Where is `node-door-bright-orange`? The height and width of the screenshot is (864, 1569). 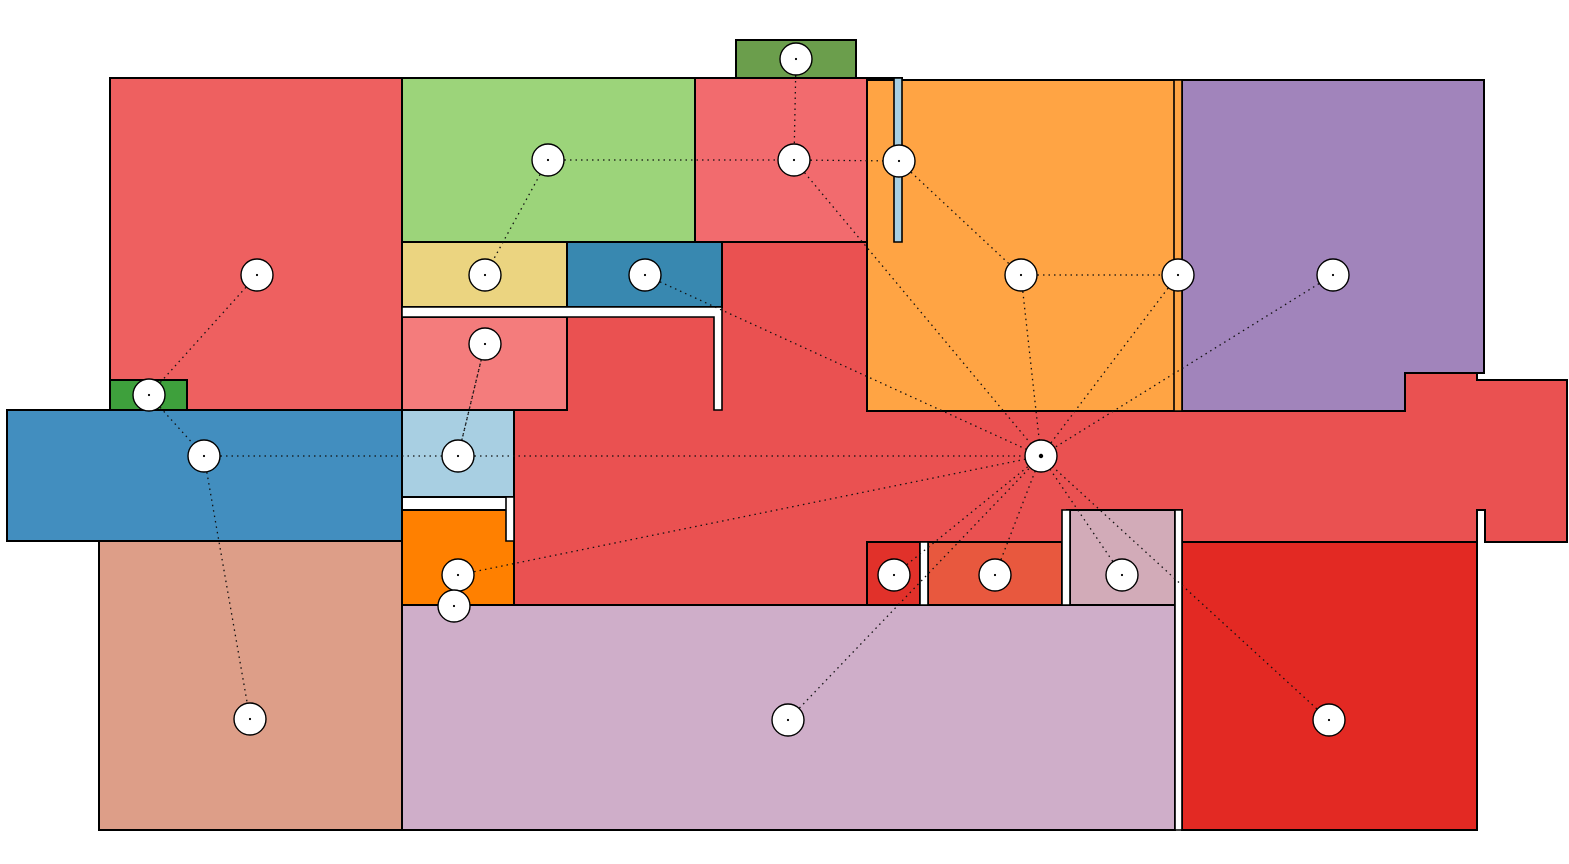
node-door-bright-orange is located at coordinates (454, 606).